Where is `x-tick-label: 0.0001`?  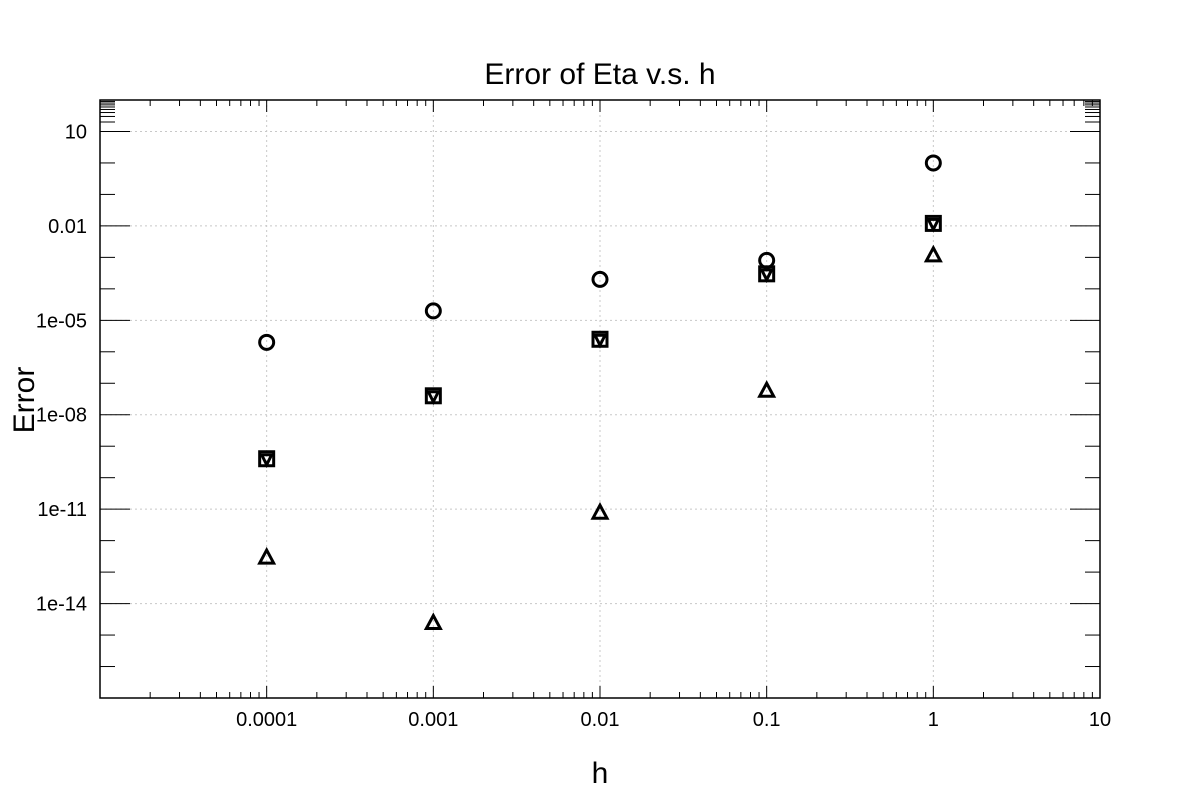 x-tick-label: 0.0001 is located at coordinates (266, 720).